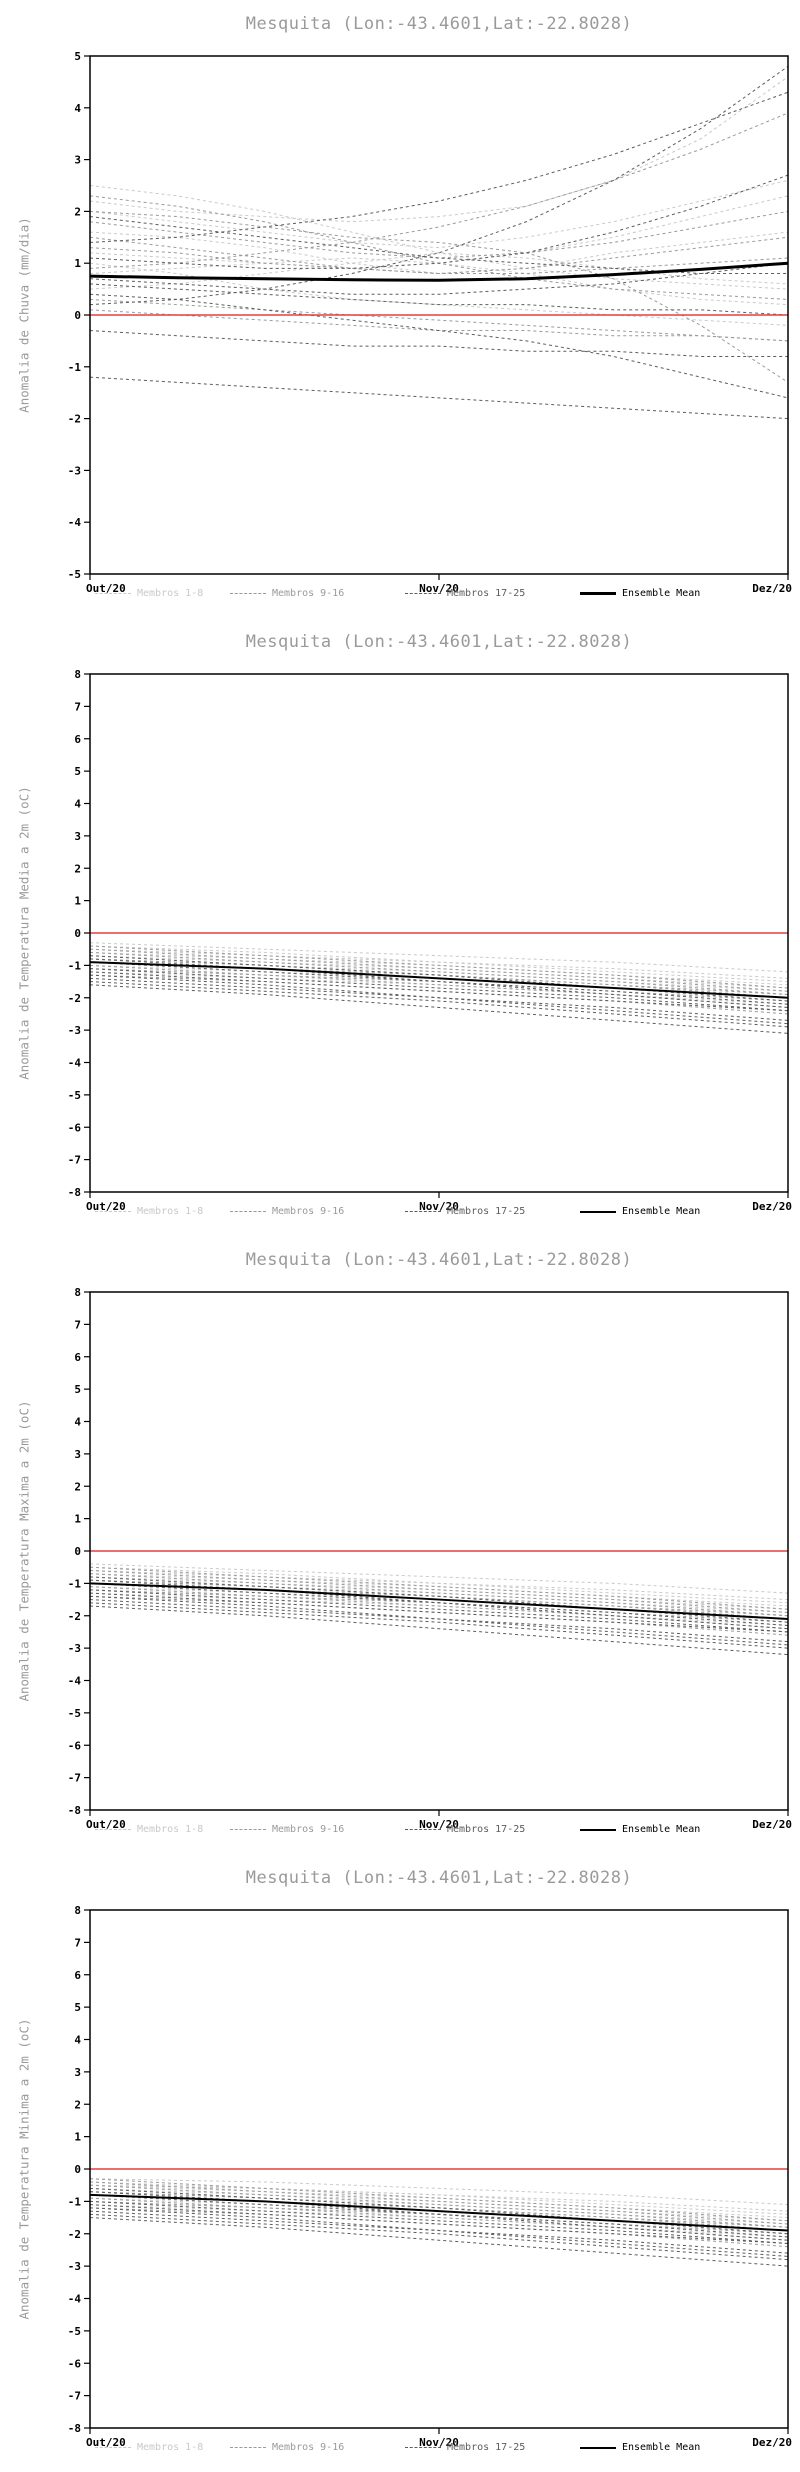 Image resolution: width=800 pixels, height=2472 pixels. Describe the element at coordinates (75, 1063) in the screenshot. I see `svg-text: -4` at that location.